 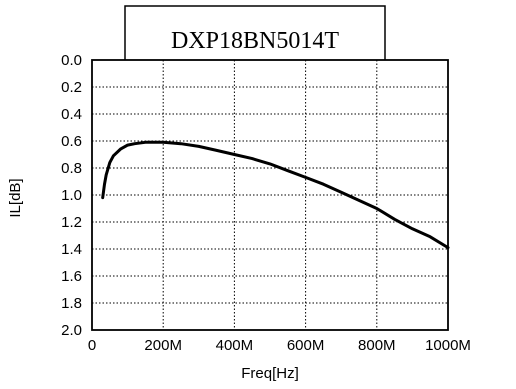 What do you see at coordinates (163, 345) in the screenshot?
I see `x-tick-label: 200M` at bounding box center [163, 345].